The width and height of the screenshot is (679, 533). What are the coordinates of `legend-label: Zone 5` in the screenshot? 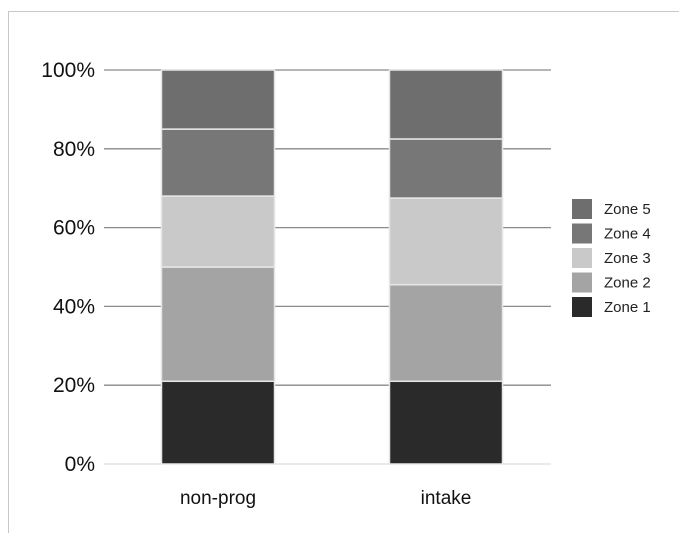 It's located at (627, 209).